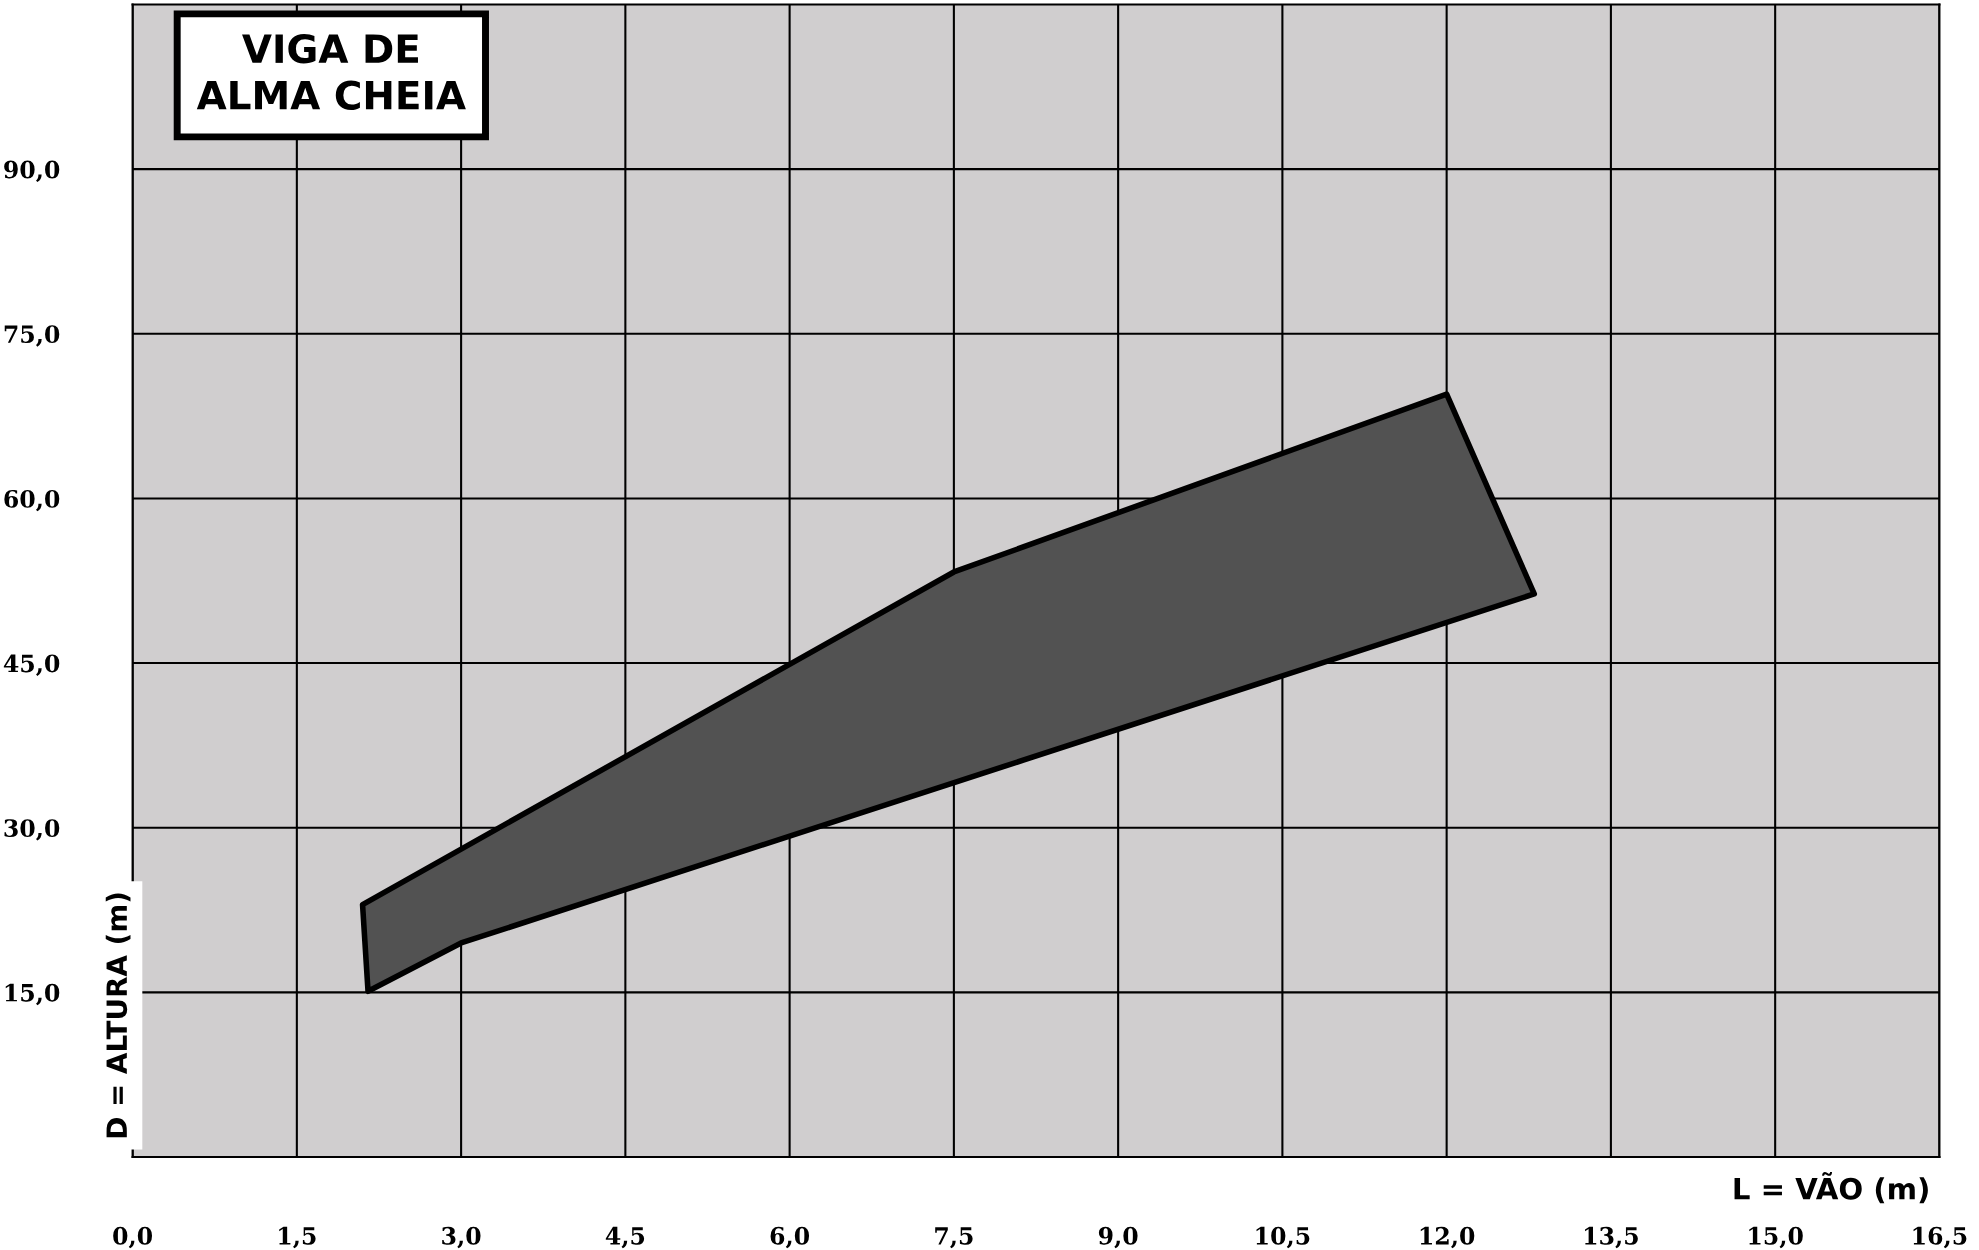  I want to click on x-tick-label: 4,5, so click(625, 1237).